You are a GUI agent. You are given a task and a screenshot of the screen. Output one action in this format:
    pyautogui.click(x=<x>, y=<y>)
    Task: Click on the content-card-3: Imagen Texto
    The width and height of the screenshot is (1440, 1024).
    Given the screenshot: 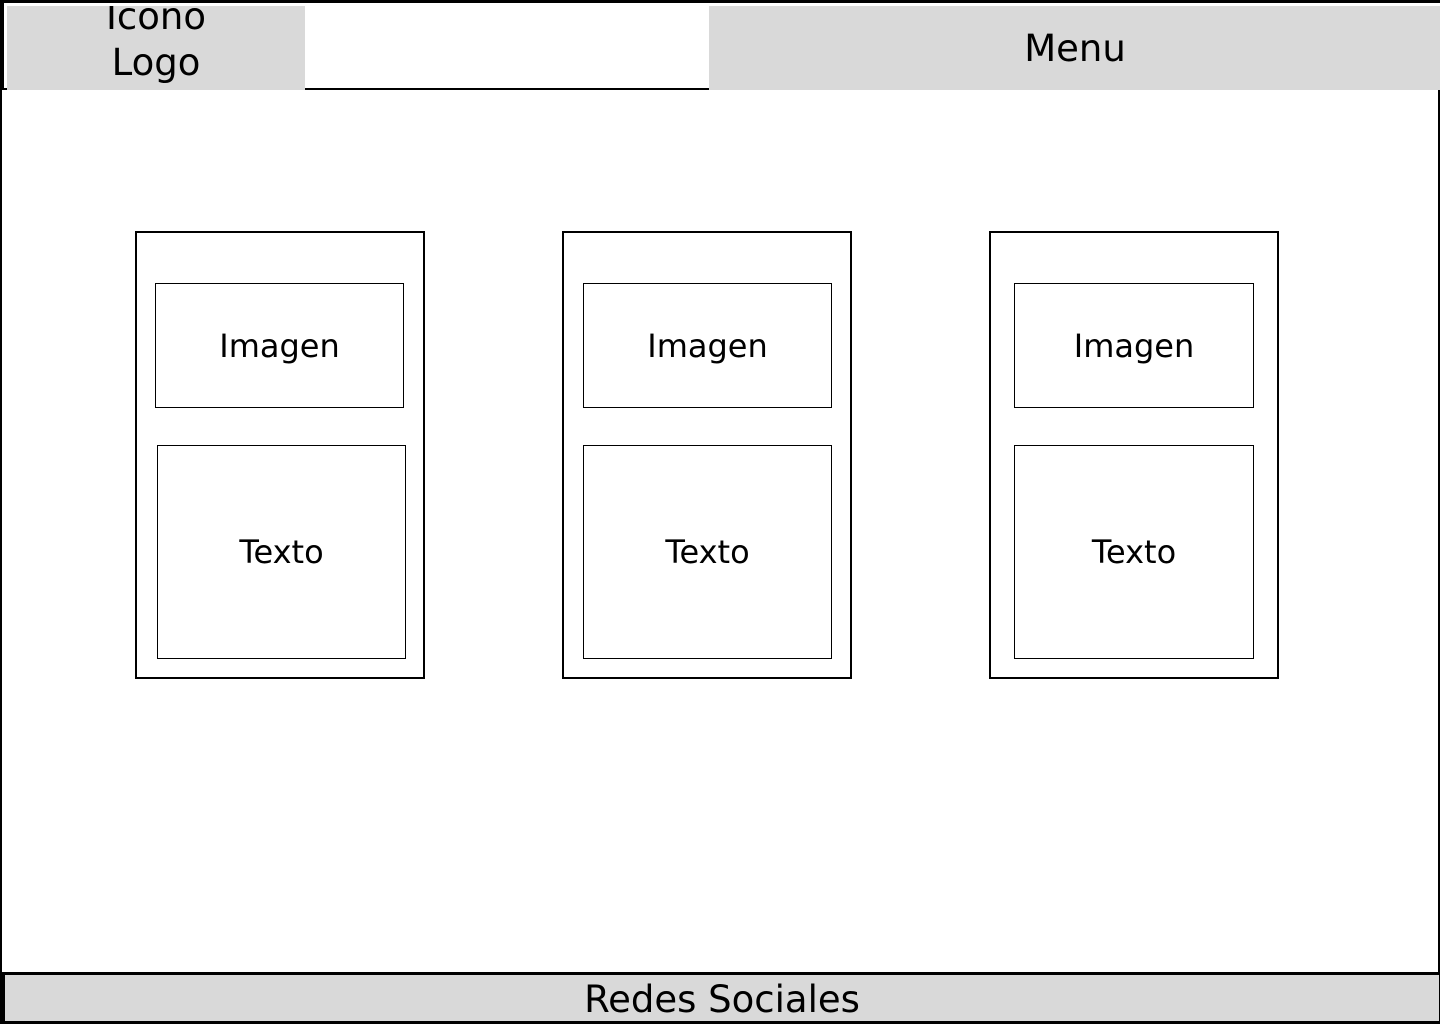 What is the action you would take?
    pyautogui.click(x=1134, y=455)
    